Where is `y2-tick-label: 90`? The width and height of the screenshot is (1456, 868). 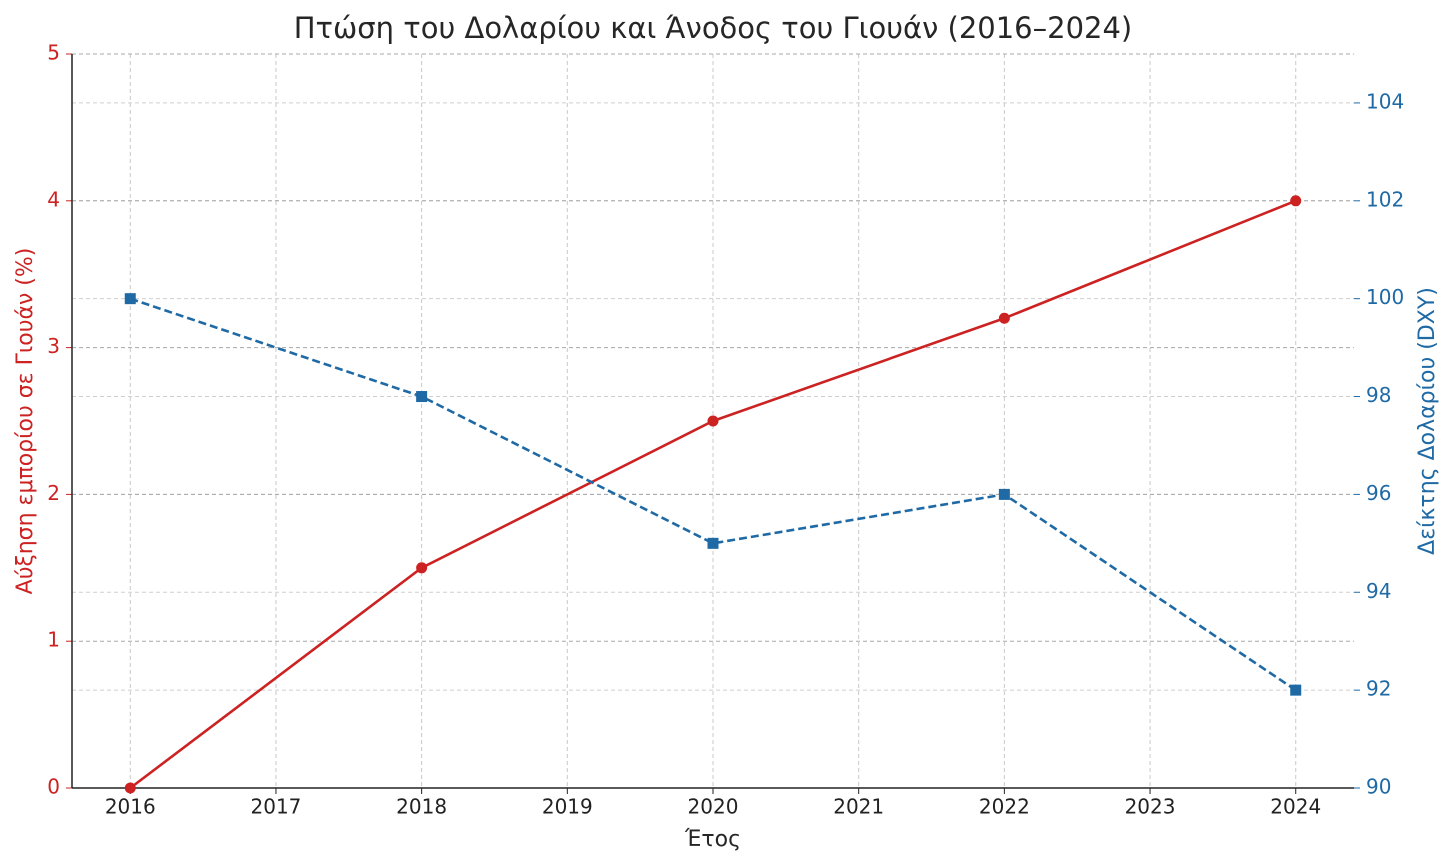 y2-tick-label: 90 is located at coordinates (1378, 787).